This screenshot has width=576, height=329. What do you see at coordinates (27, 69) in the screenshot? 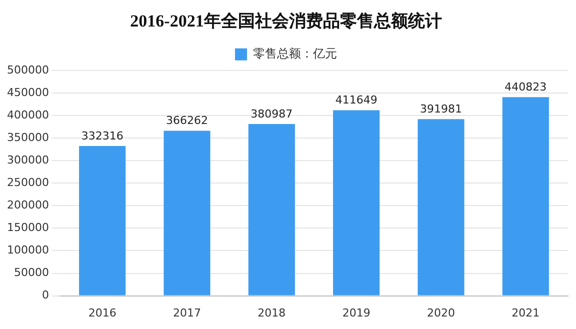
I see `y-tick-label: 500000` at bounding box center [27, 69].